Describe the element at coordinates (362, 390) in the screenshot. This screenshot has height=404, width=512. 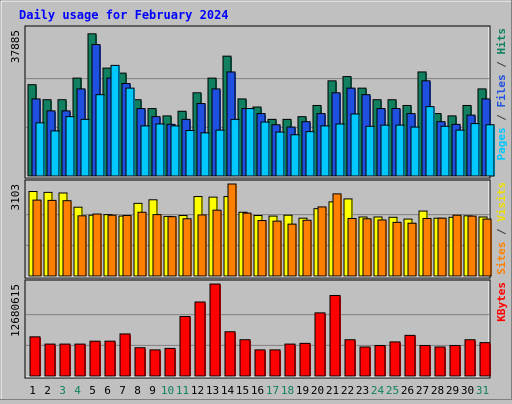
I see `x-tick-label: 23` at that location.